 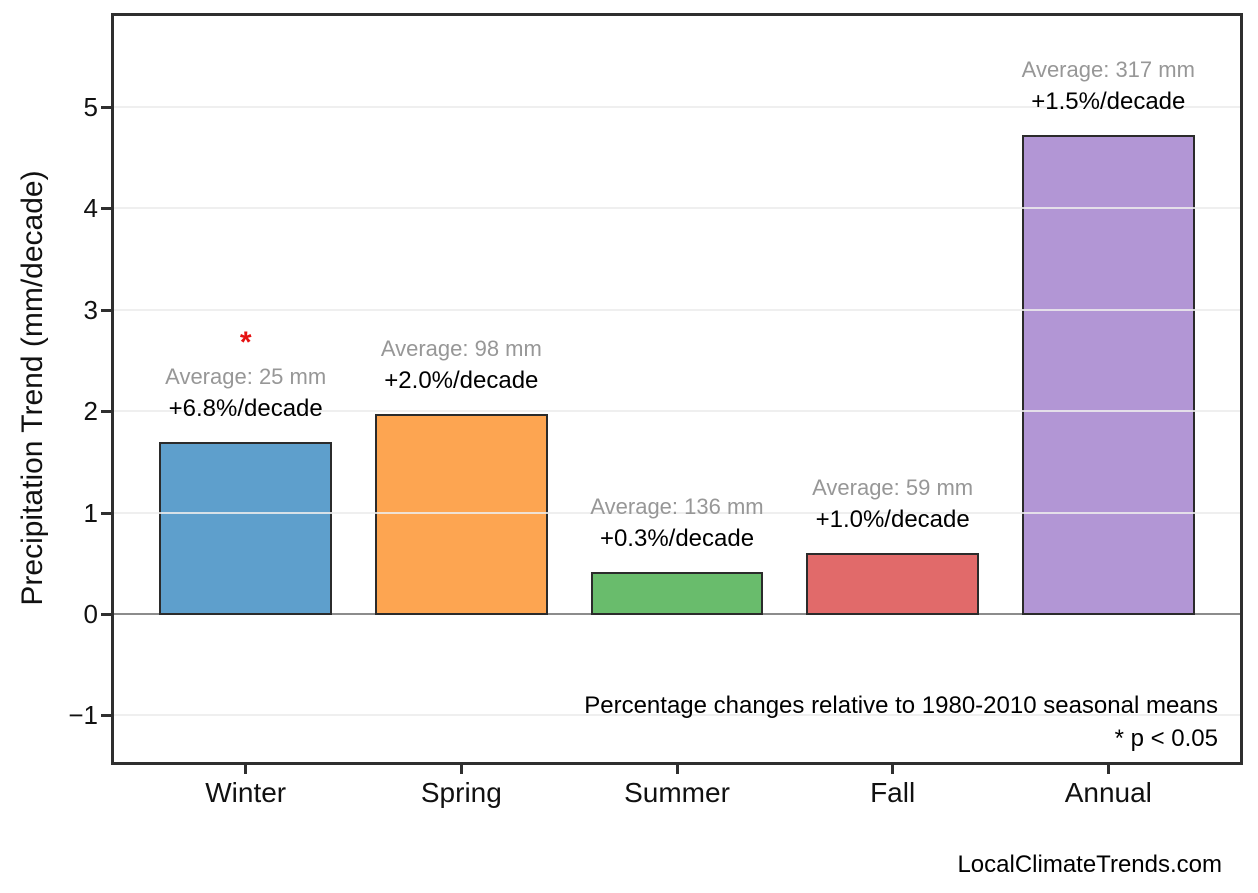 What do you see at coordinates (245, 408) in the screenshot?
I see `bar-trend-label: +6.8%/decade` at bounding box center [245, 408].